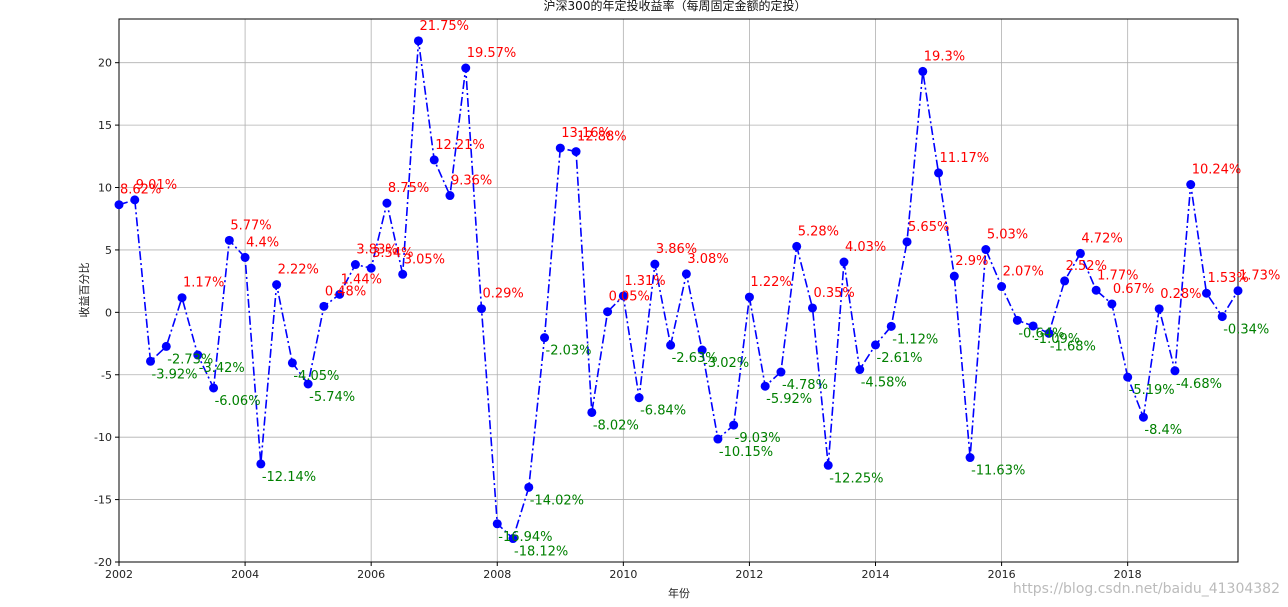 The width and height of the screenshot is (1288, 607). I want to click on data-label: 1.53%, so click(1227, 278).